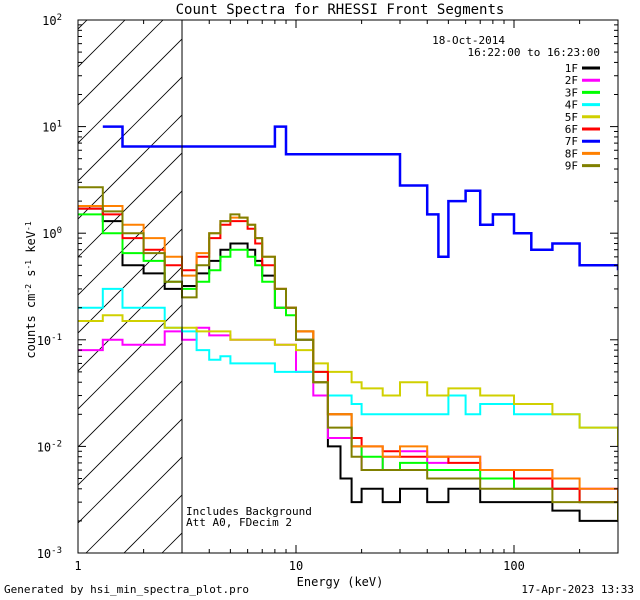  I want to click on legend-label-2F: 2F, so click(571, 80).